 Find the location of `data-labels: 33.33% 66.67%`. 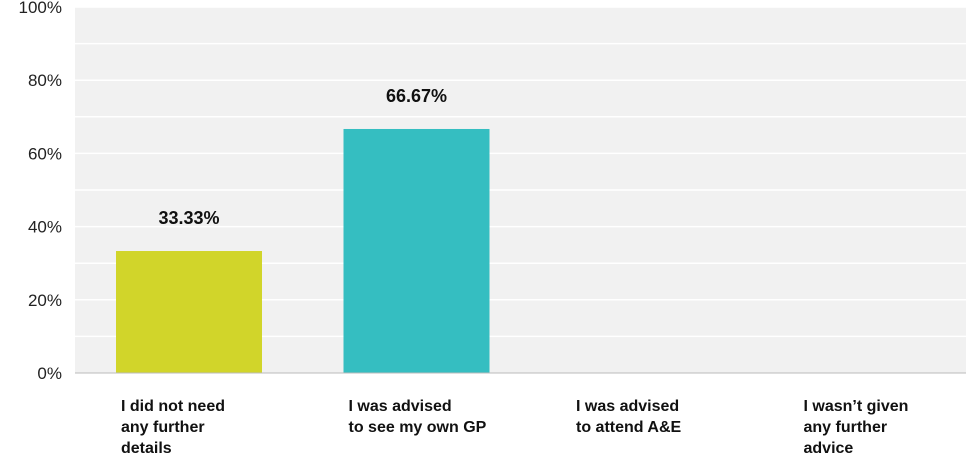

data-labels: 33.33% 66.67% is located at coordinates (302, 157).